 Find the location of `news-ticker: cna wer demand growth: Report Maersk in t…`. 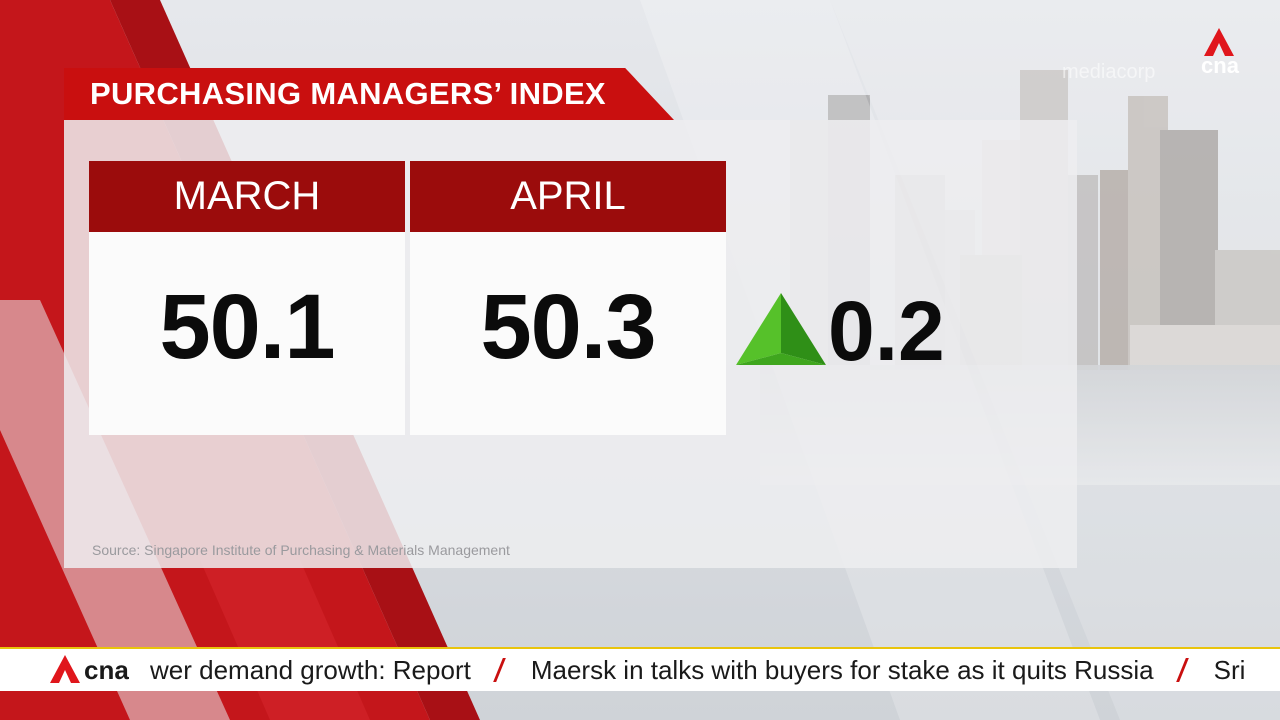

news-ticker: cna wer demand growth: Report Maersk in t… is located at coordinates (640, 669).